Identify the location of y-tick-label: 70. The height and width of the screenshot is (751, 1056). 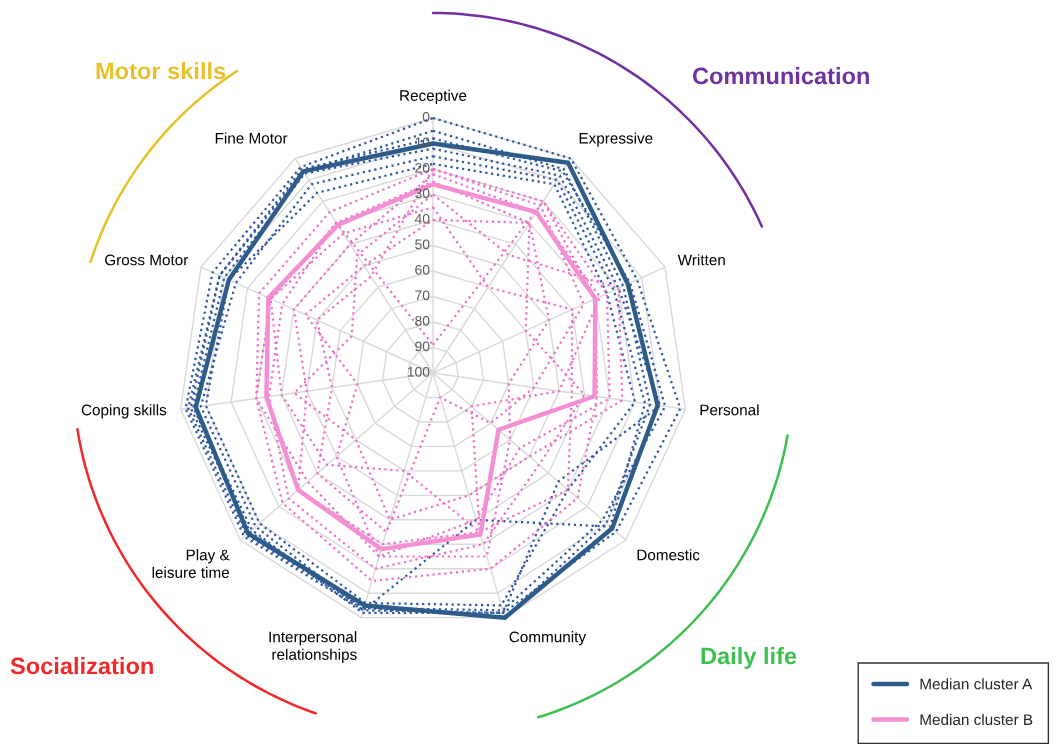
(422, 295).